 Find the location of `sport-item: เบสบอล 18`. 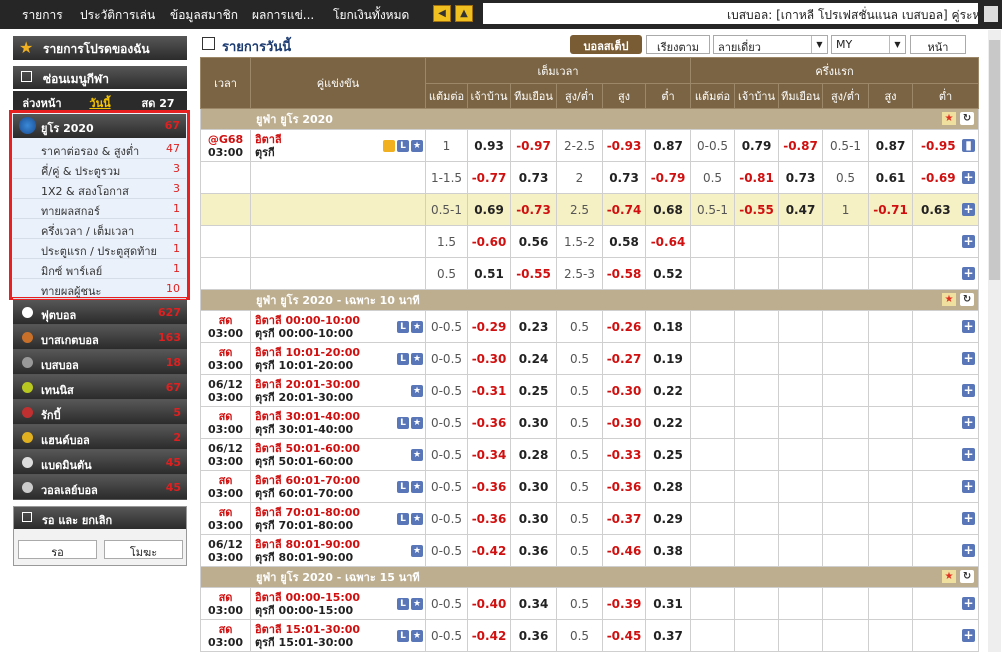

sport-item: เบสบอล 18 is located at coordinates (100, 362).